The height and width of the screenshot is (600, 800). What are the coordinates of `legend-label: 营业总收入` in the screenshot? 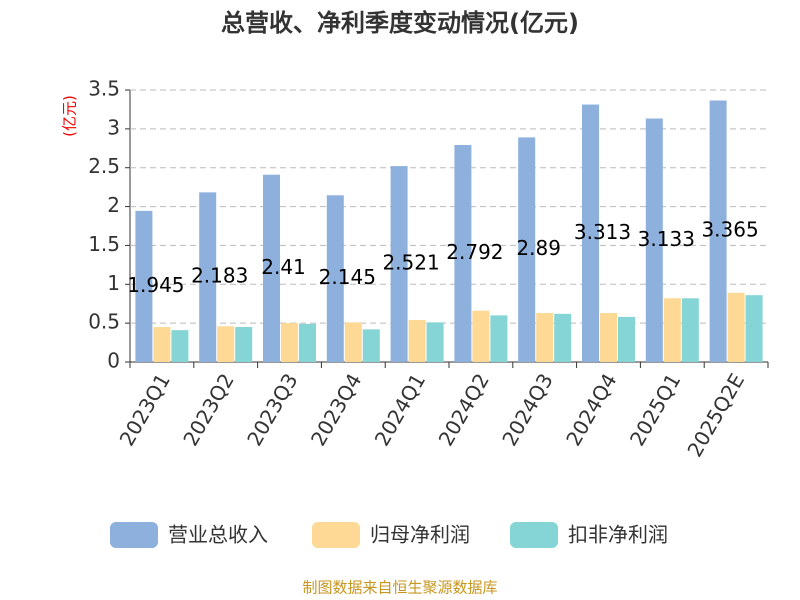 It's located at (218, 535).